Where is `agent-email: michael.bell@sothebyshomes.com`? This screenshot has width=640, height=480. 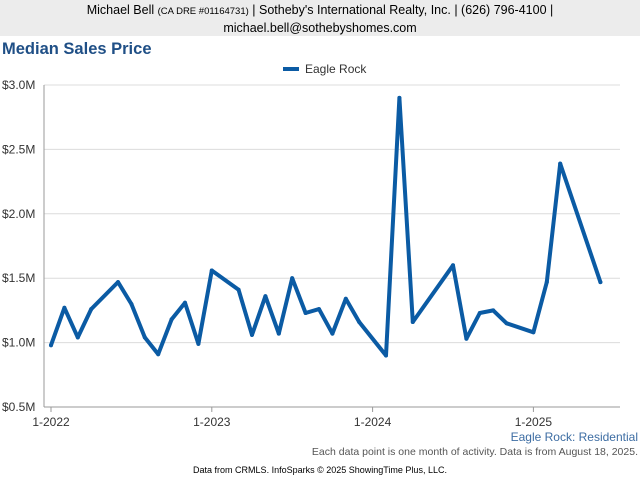
agent-email: michael.bell@sothebyshomes.com is located at coordinates (320, 28).